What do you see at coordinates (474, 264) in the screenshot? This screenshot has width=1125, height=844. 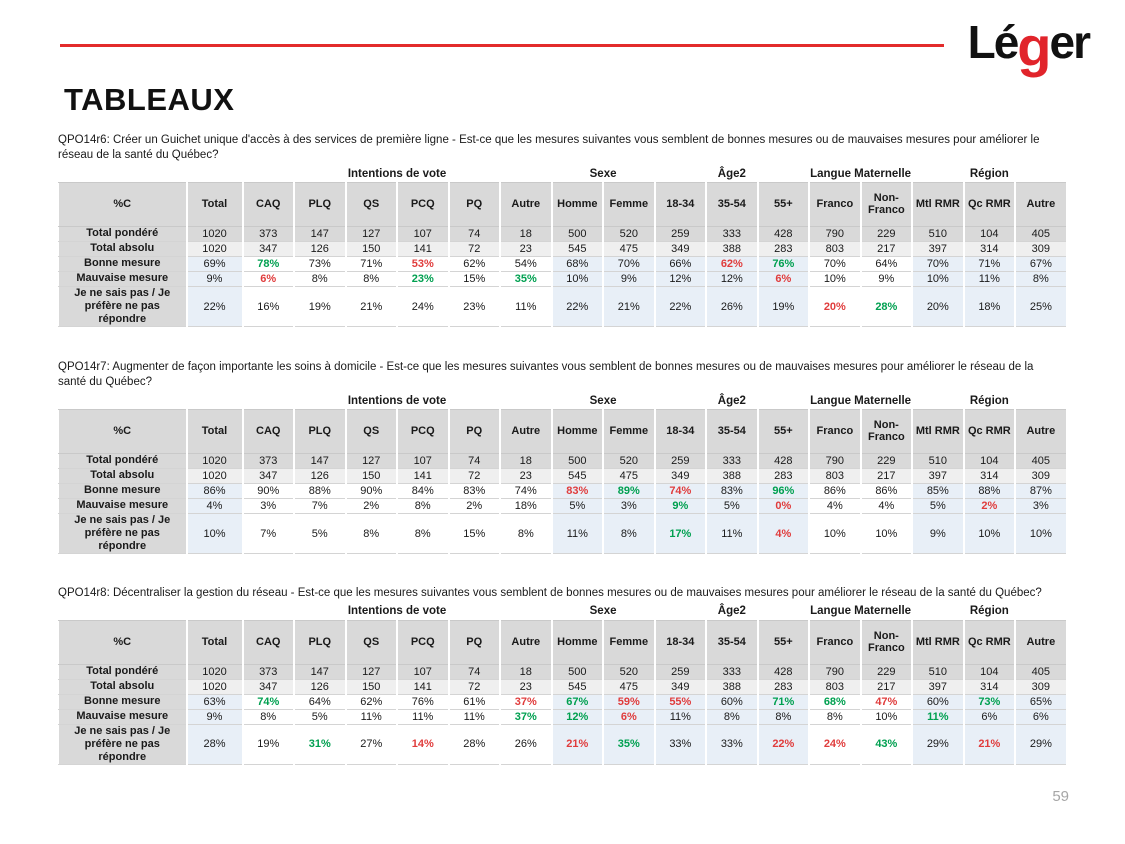 I see `table-cell: 62%` at bounding box center [474, 264].